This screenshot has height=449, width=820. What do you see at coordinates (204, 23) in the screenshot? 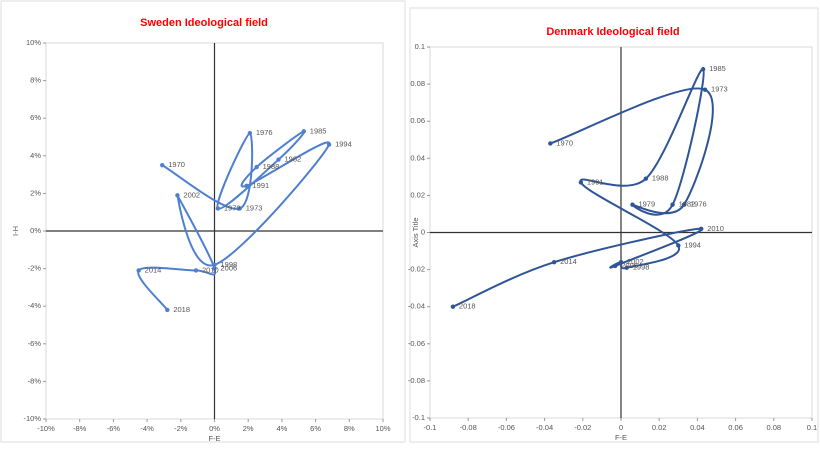
I see `chart-title: Sweden Ideological field` at bounding box center [204, 23].